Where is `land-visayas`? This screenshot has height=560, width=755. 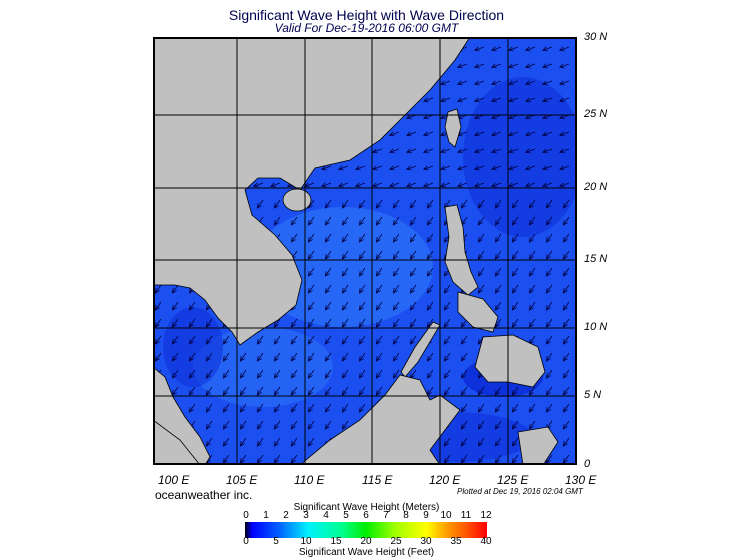 land-visayas is located at coordinates (478, 312).